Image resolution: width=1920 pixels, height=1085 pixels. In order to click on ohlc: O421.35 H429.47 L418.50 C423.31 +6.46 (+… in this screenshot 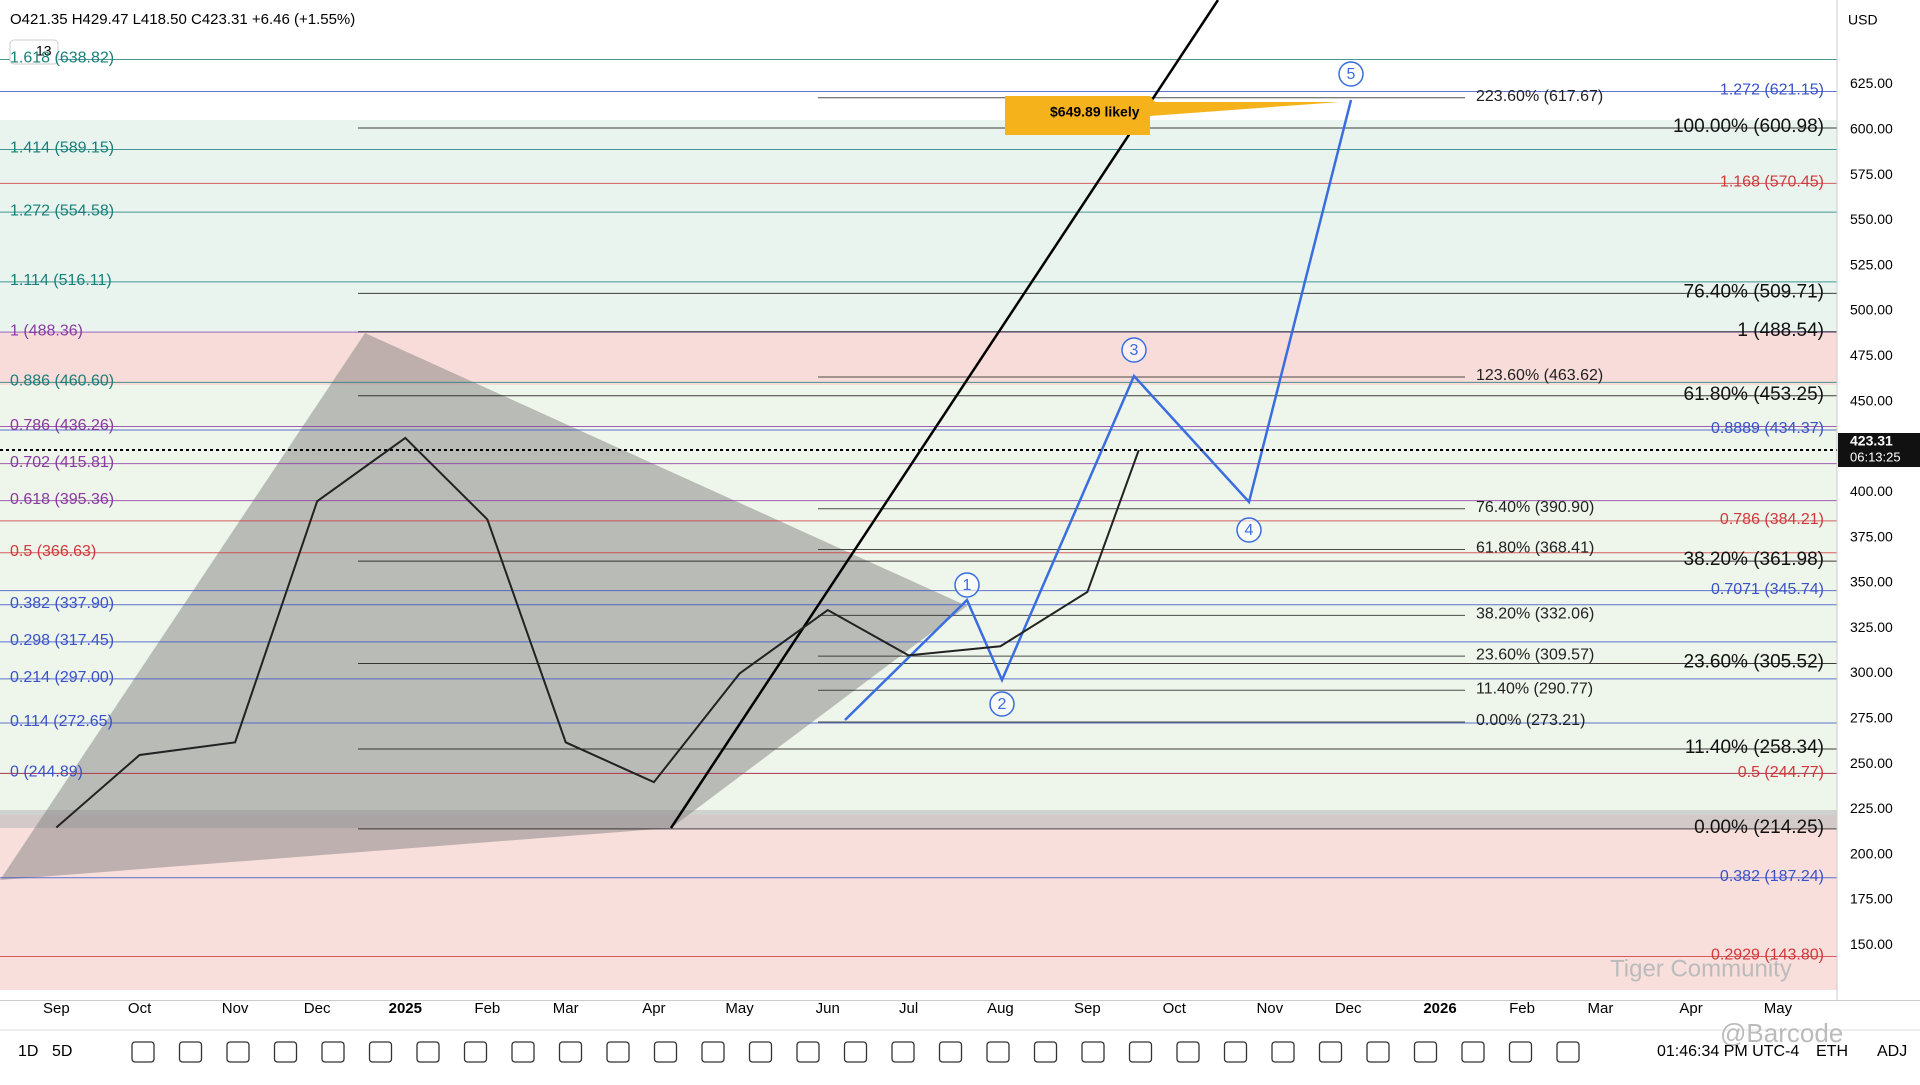, I will do `click(182, 19)`.